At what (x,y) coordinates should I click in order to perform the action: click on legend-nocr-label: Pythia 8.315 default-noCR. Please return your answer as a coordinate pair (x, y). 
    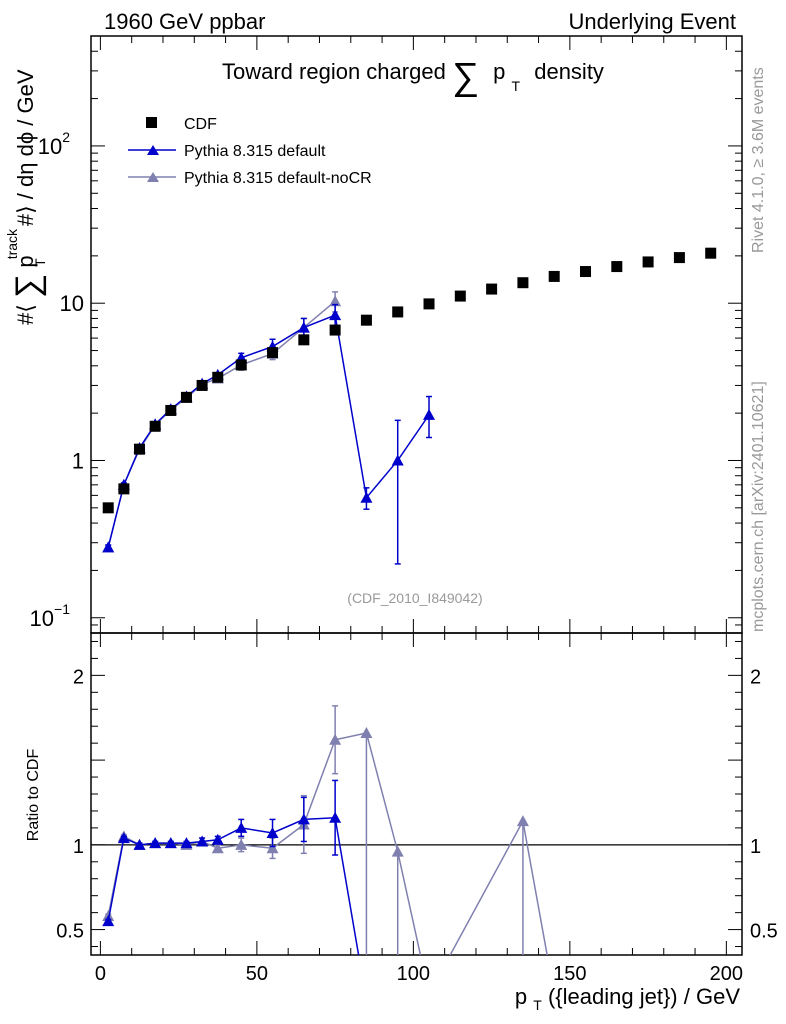
    Looking at the image, I should click on (278, 178).